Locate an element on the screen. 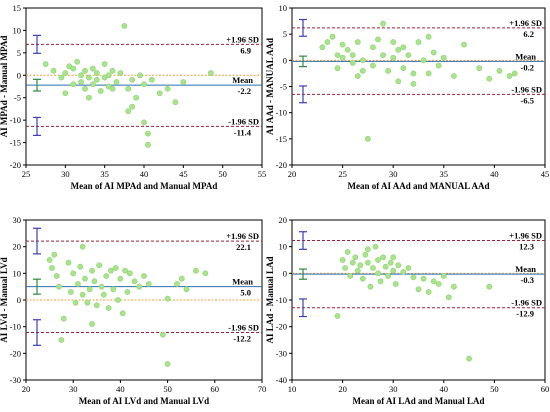 This screenshot has width=550, height=412. x-tick-label: 45 is located at coordinates (183, 174).